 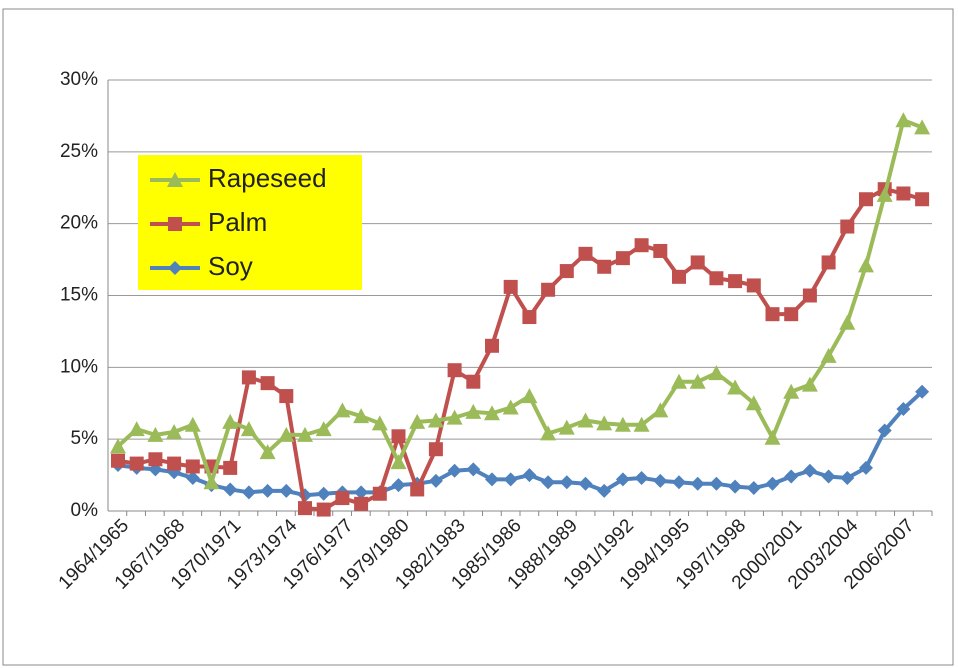 I want to click on legend-label: Rapeseed, so click(x=267, y=178).